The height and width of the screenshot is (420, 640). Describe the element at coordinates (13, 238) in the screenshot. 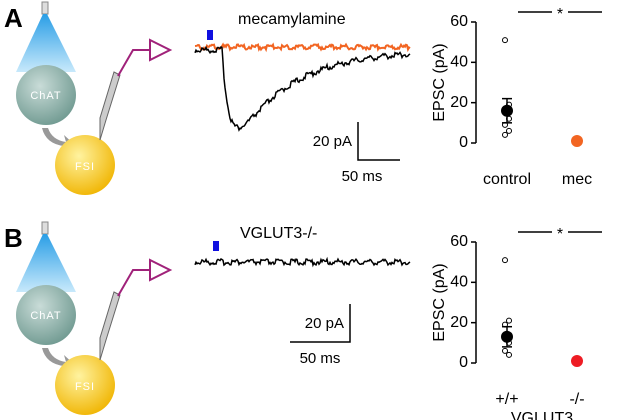

I see `panel-label: B` at that location.